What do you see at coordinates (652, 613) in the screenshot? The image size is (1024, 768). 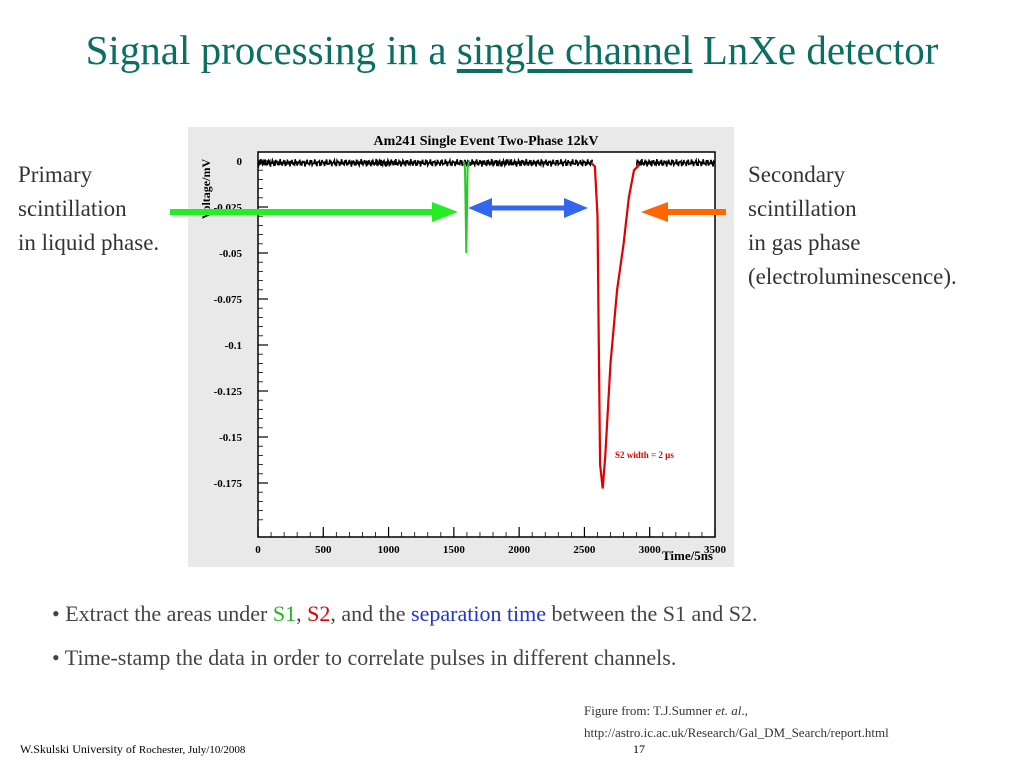 I see `bullet-text: between the S1 and S2.` at bounding box center [652, 613].